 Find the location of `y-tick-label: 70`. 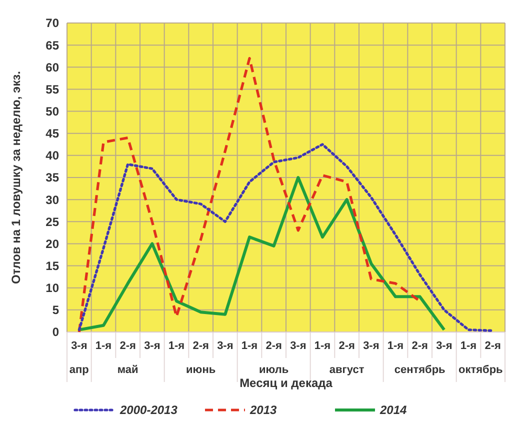

y-tick-label: 70 is located at coordinates (53, 23).